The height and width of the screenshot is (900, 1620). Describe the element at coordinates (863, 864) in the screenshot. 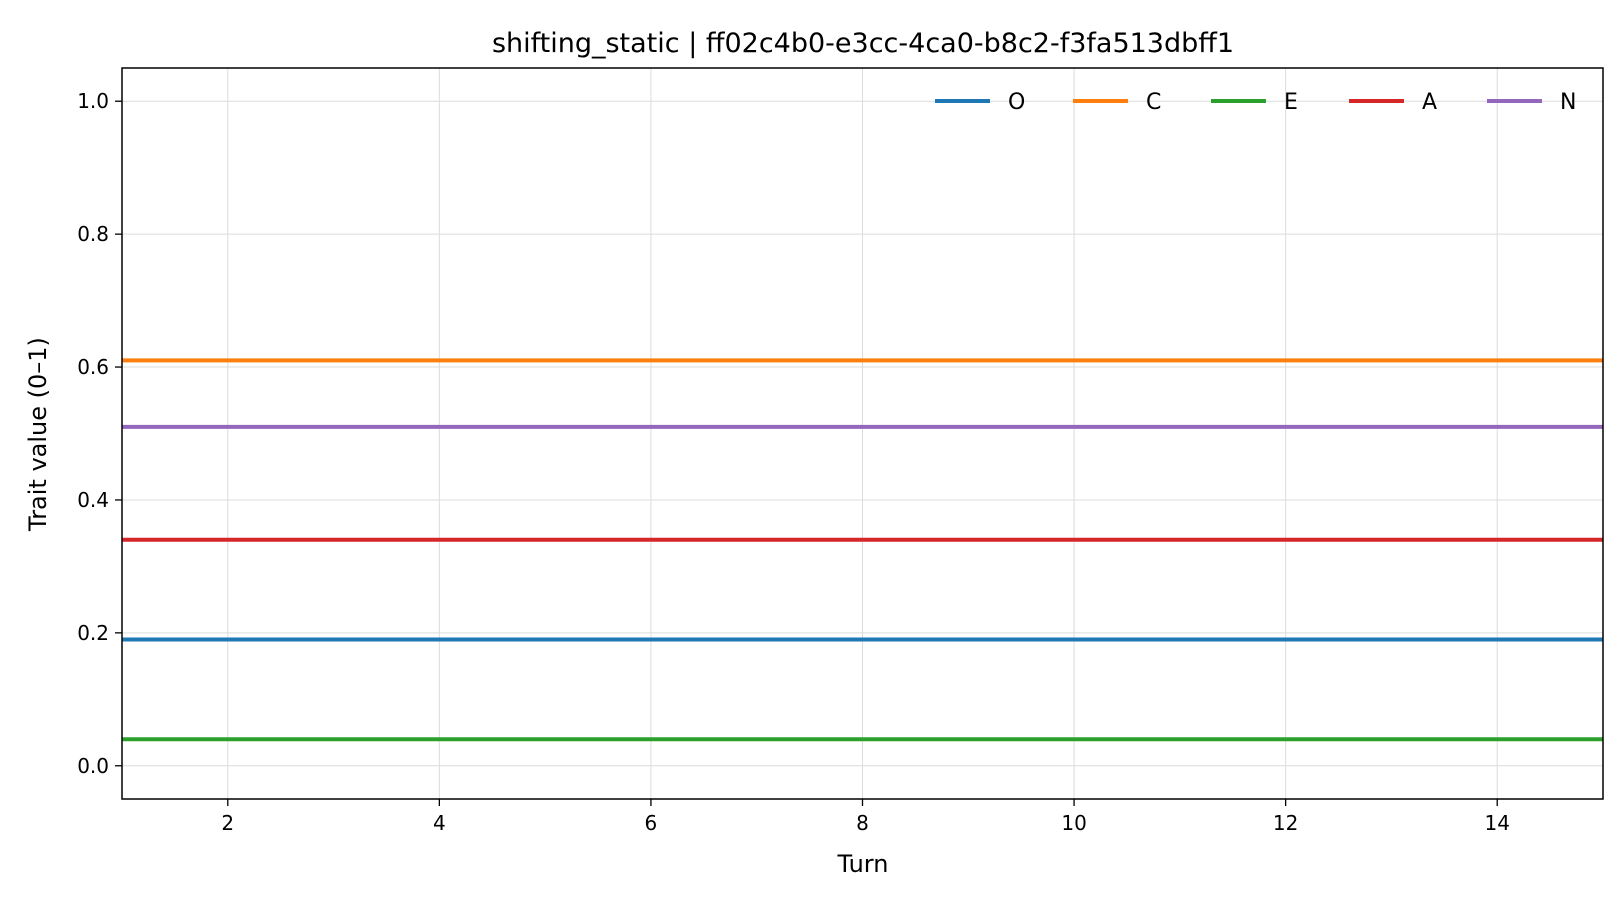

I see `x-axis-title: Turn` at that location.